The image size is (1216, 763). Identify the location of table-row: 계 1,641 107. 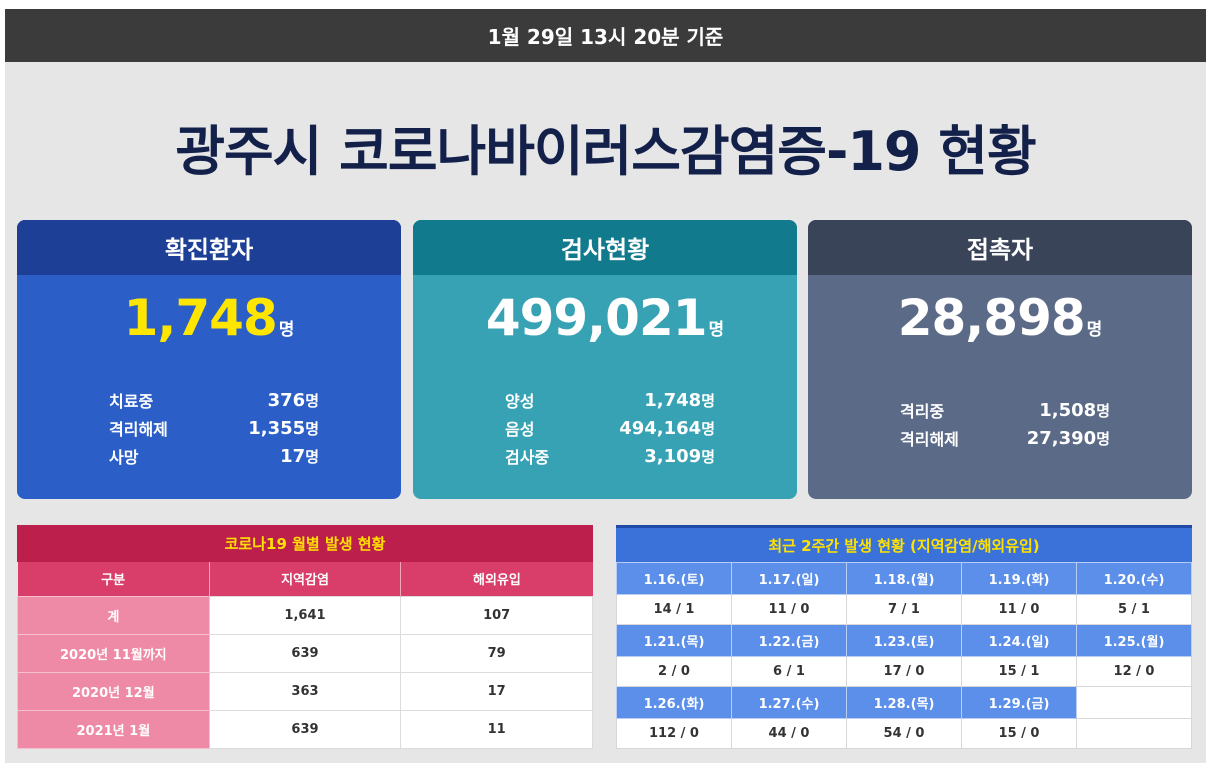
(305, 615).